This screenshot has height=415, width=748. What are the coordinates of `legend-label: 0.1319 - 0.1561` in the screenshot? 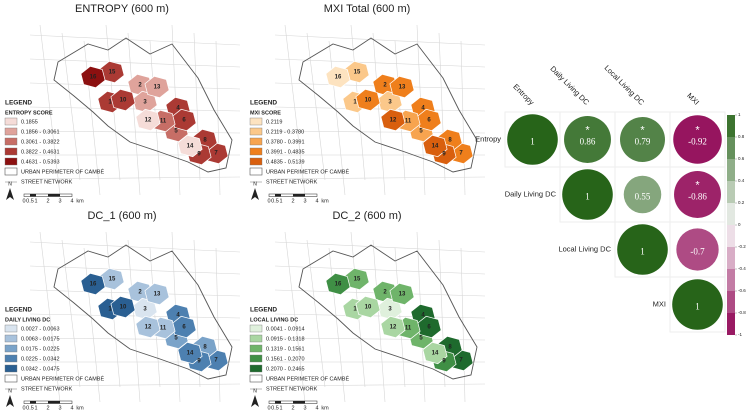 It's located at (285, 349).